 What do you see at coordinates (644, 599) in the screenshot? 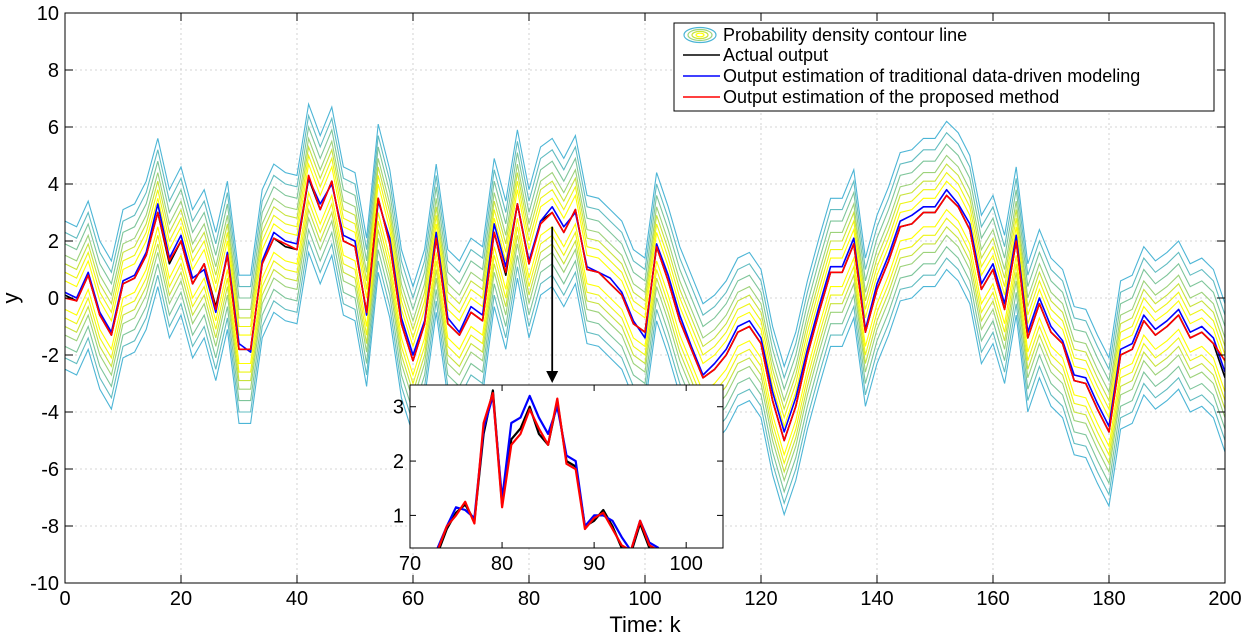
I see `x-tick-label: 100` at bounding box center [644, 599].